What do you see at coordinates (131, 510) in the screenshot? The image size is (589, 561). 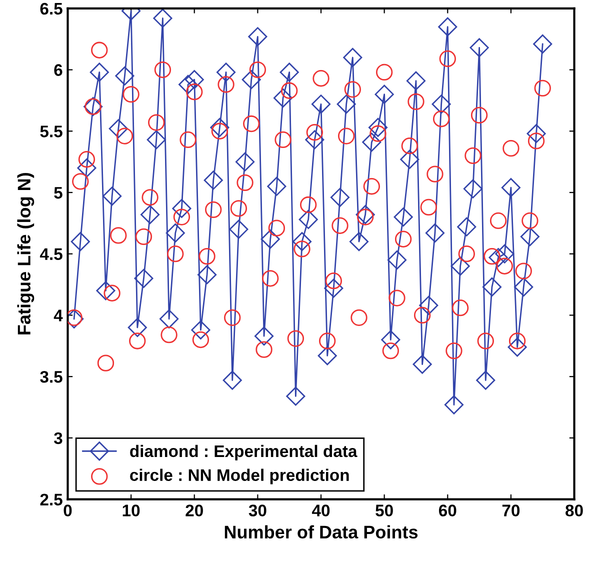 I see `x-tick-label: 10` at bounding box center [131, 510].